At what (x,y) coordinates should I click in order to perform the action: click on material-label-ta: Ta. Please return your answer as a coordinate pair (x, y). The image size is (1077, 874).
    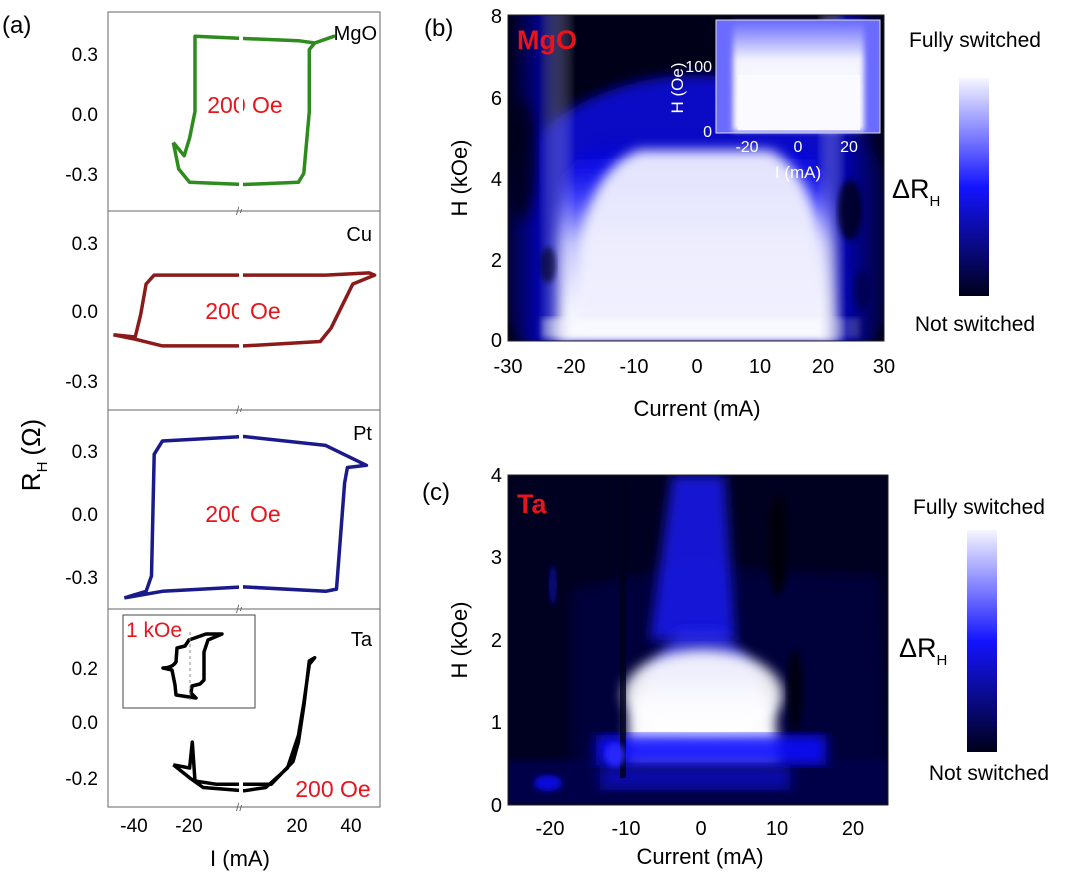
    Looking at the image, I should click on (362, 640).